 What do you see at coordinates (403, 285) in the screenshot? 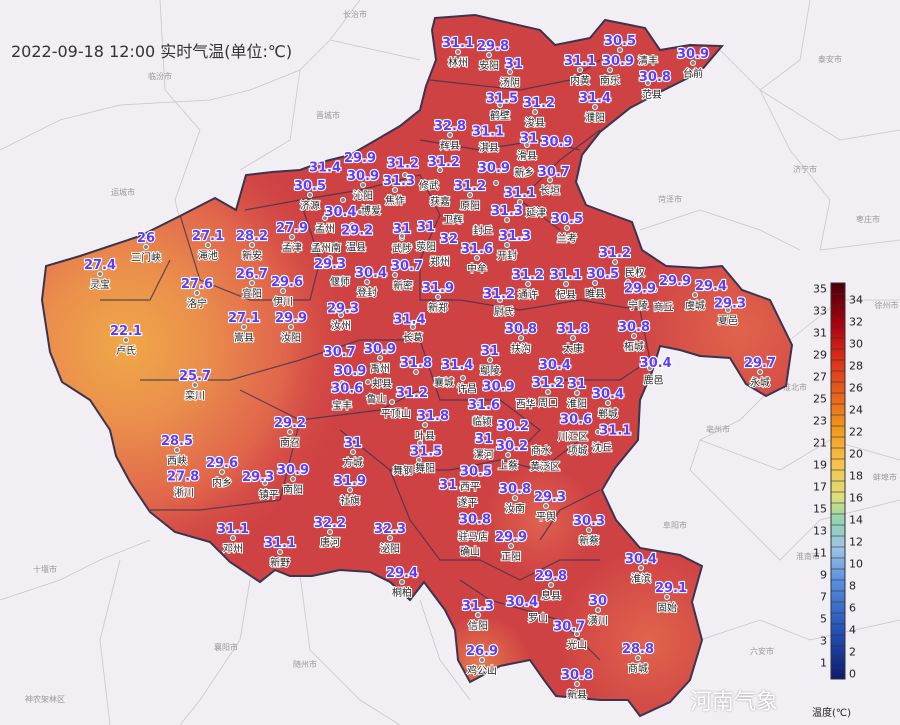
I see `station-name: 新密` at bounding box center [403, 285].